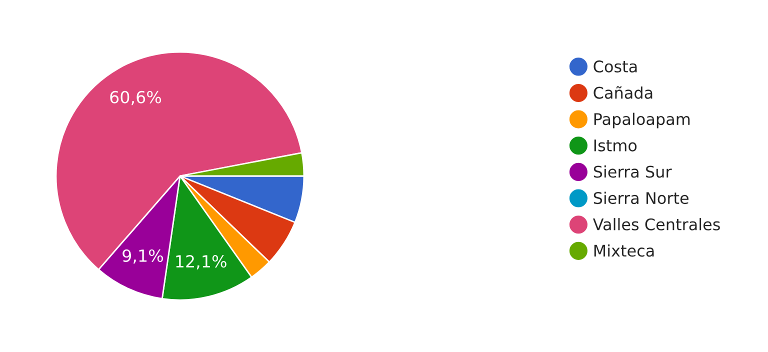 This screenshot has width=768, height=352. What do you see at coordinates (641, 198) in the screenshot?
I see `legend-label: Sierra Norte` at bounding box center [641, 198].